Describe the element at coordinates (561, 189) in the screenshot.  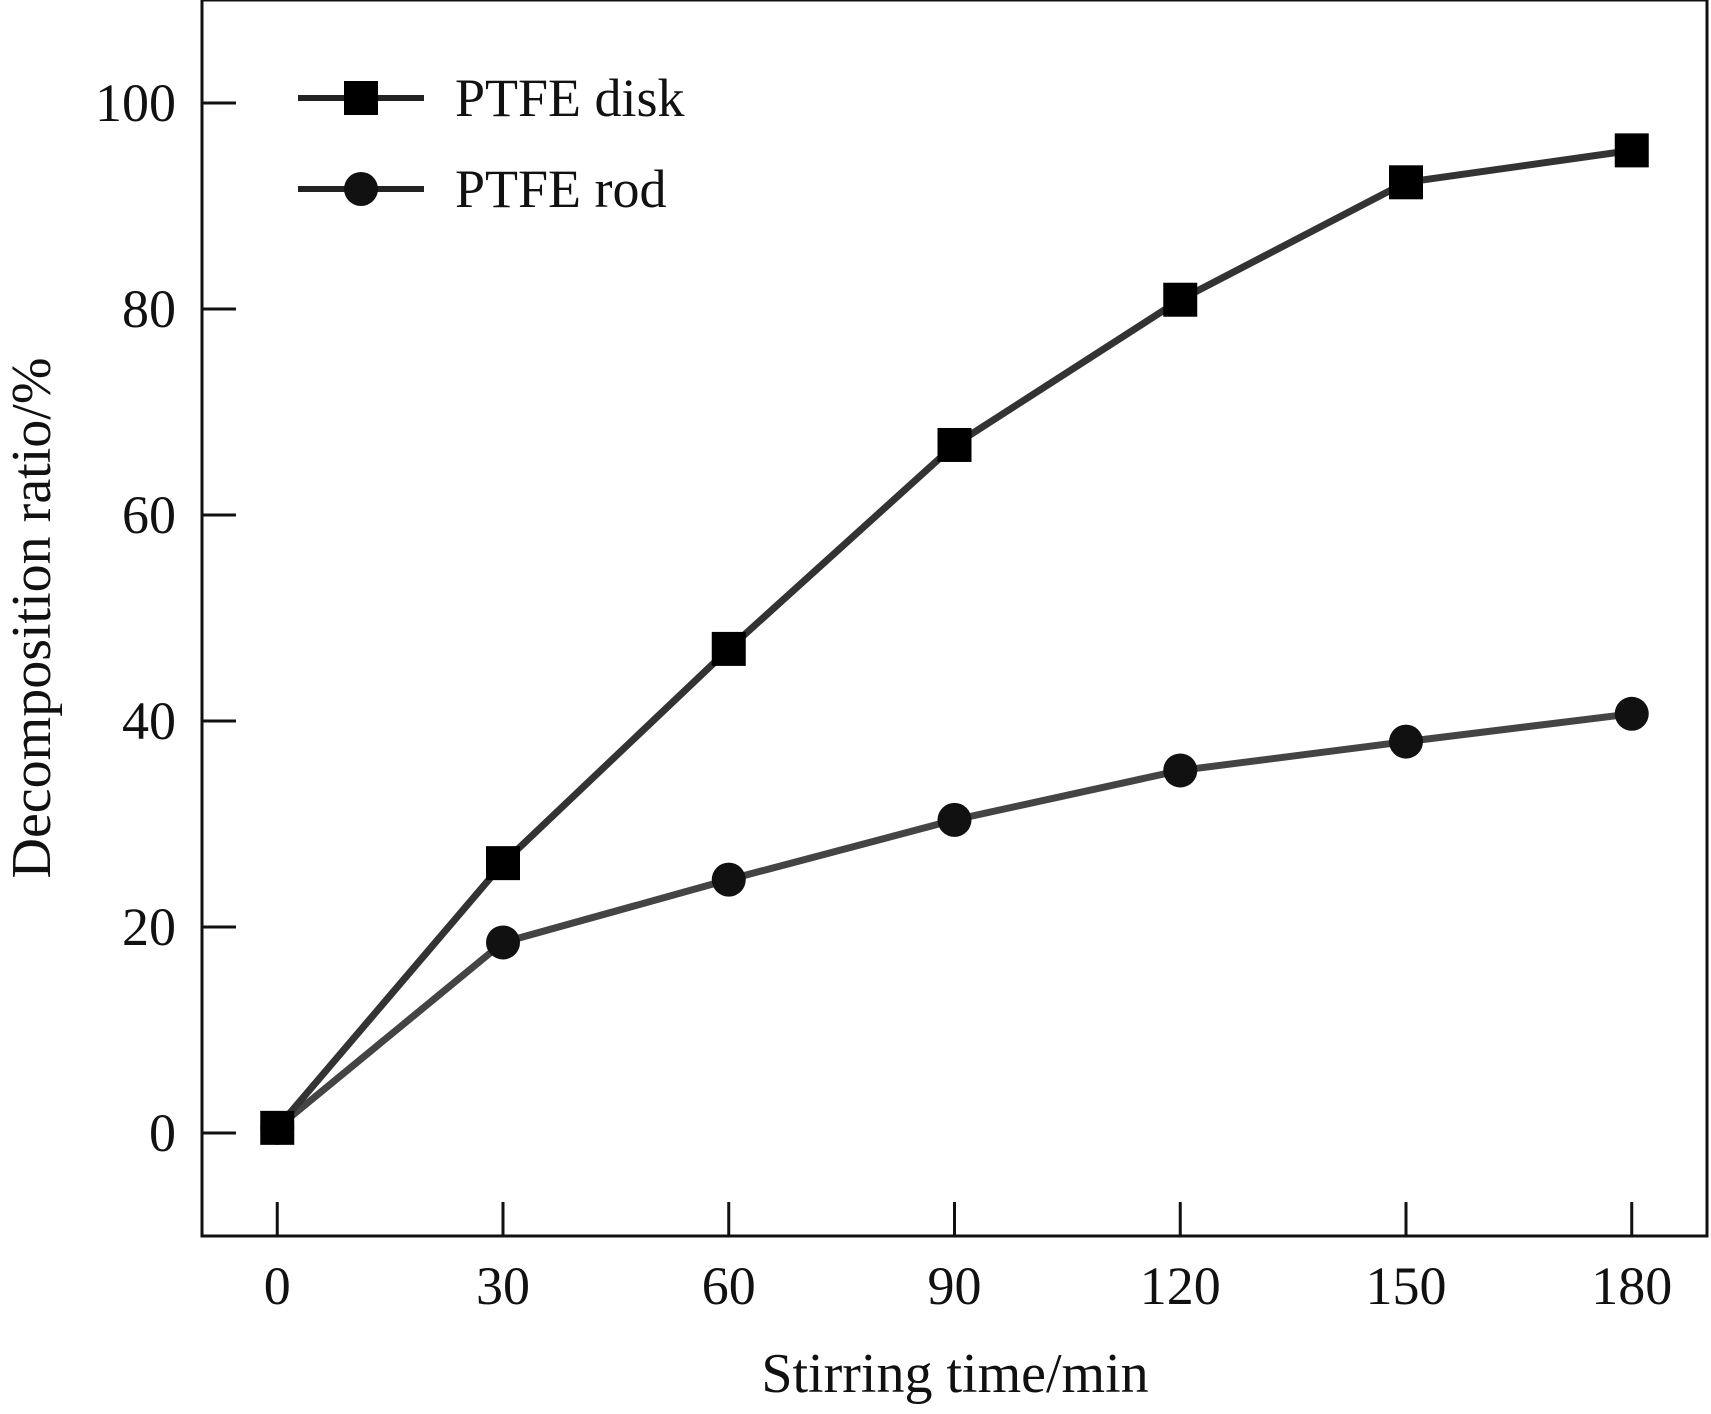
I see `ptfe-rod-legend-label: PTFE rod` at that location.